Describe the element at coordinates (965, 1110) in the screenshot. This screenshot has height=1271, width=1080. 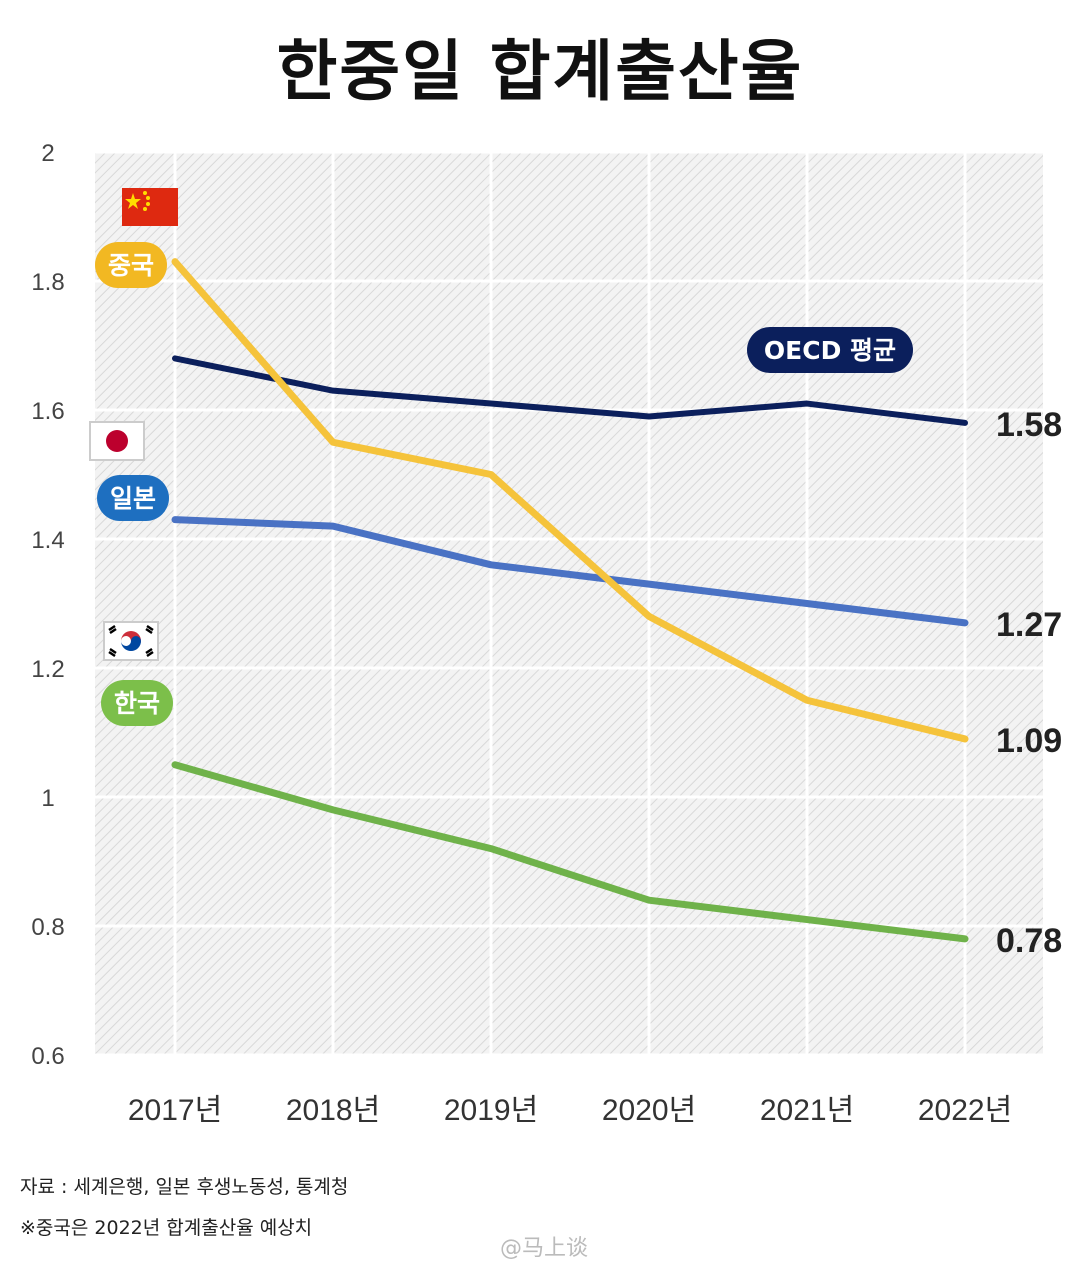
I see `x-tick-label: 2022년` at that location.